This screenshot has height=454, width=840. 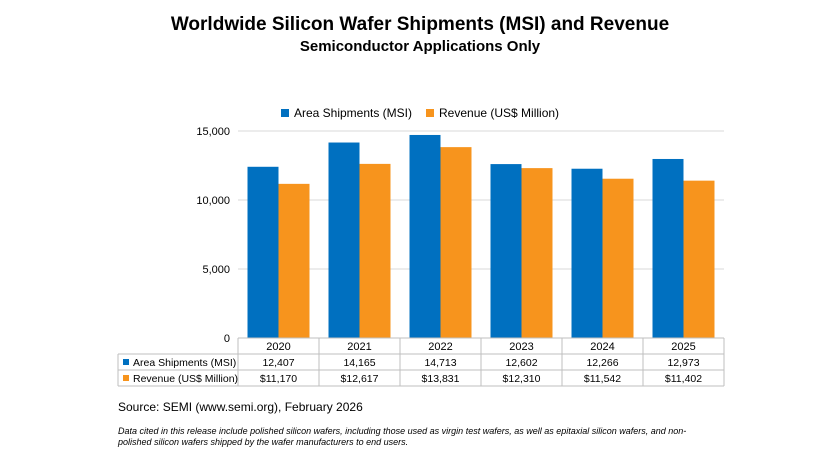 What do you see at coordinates (213, 201) in the screenshot?
I see `y-tick-label: 10,000` at bounding box center [213, 201].